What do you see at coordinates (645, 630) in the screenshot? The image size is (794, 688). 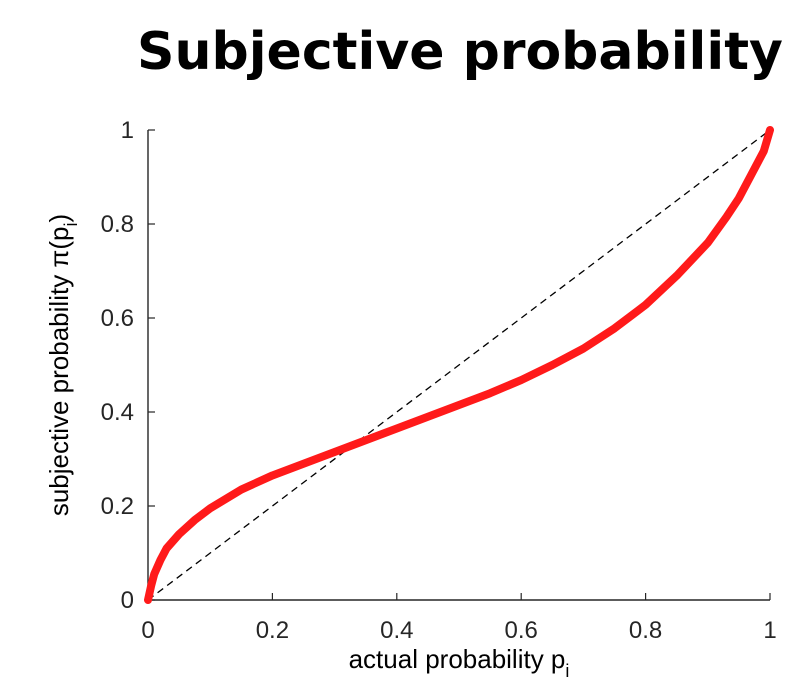 I see `x-tick-label: 0.8` at bounding box center [645, 630].